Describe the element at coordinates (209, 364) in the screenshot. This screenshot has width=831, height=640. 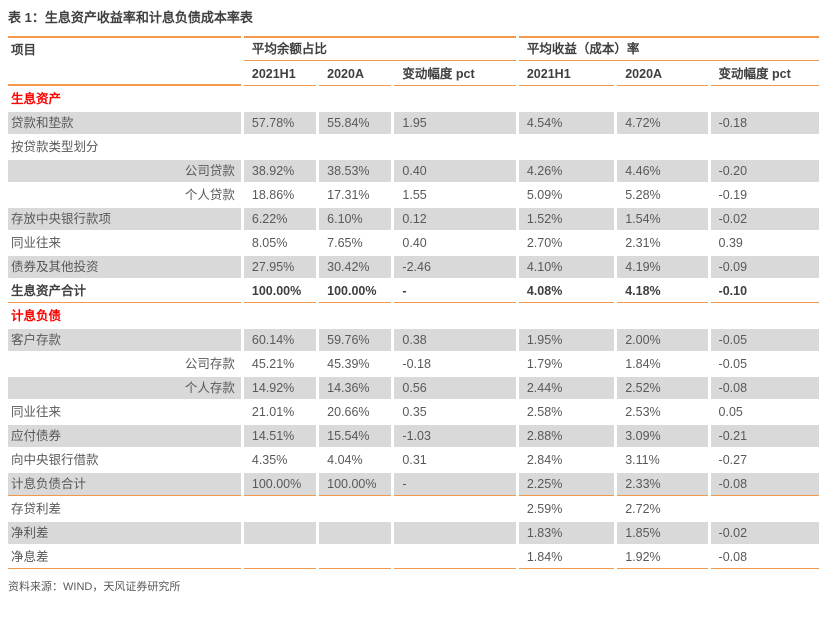
I see `row-label: 公司存款` at that location.